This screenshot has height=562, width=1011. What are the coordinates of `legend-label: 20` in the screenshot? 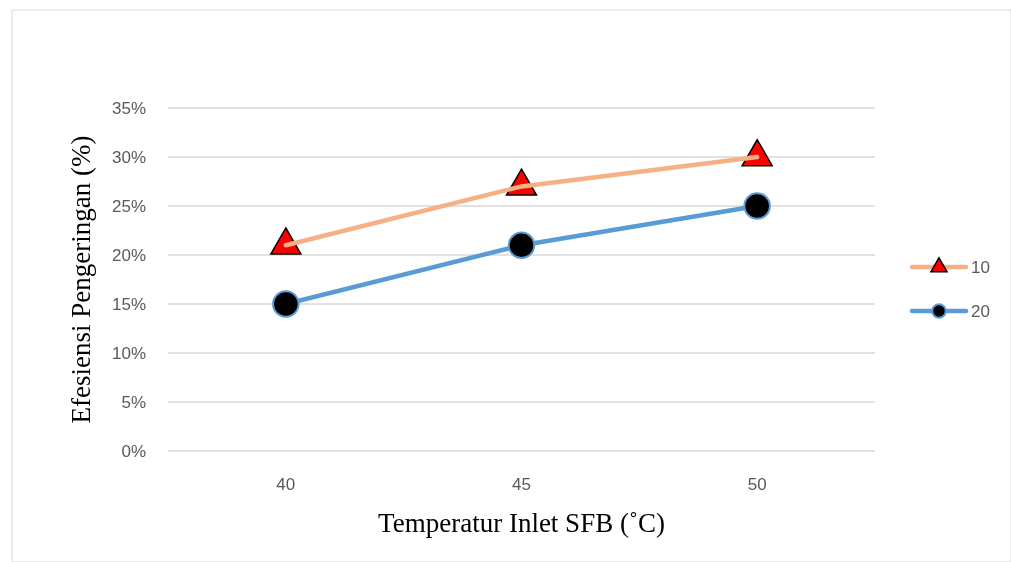 It's located at (980, 311).